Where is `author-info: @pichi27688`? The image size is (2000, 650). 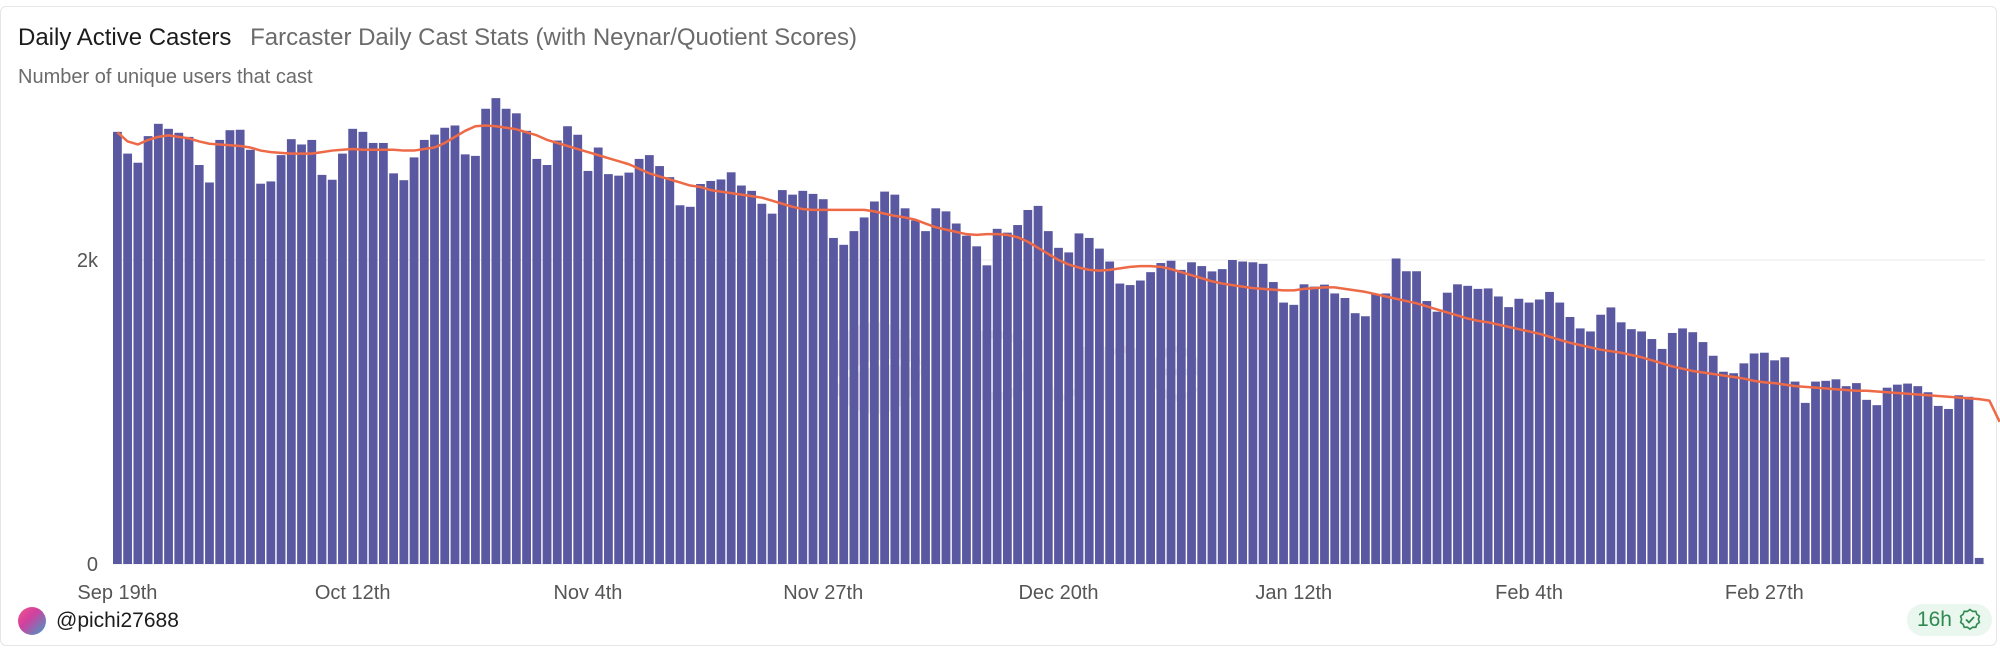
author-info: @pichi27688 is located at coordinates (98, 621).